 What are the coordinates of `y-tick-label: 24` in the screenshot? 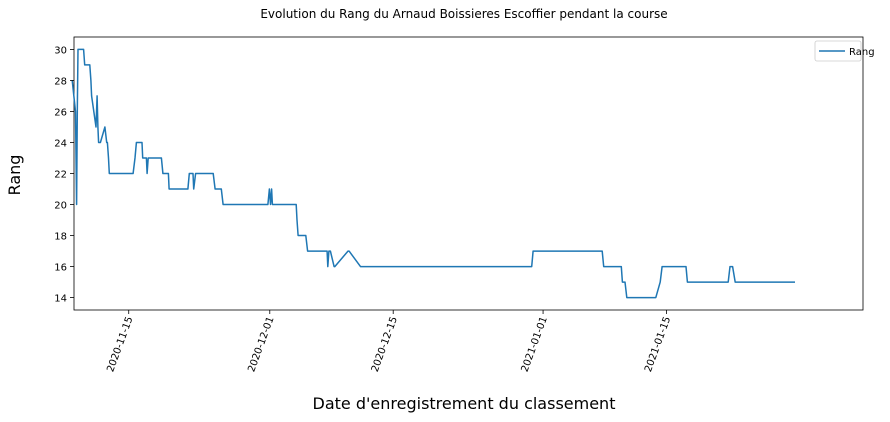 It's located at (60, 143).